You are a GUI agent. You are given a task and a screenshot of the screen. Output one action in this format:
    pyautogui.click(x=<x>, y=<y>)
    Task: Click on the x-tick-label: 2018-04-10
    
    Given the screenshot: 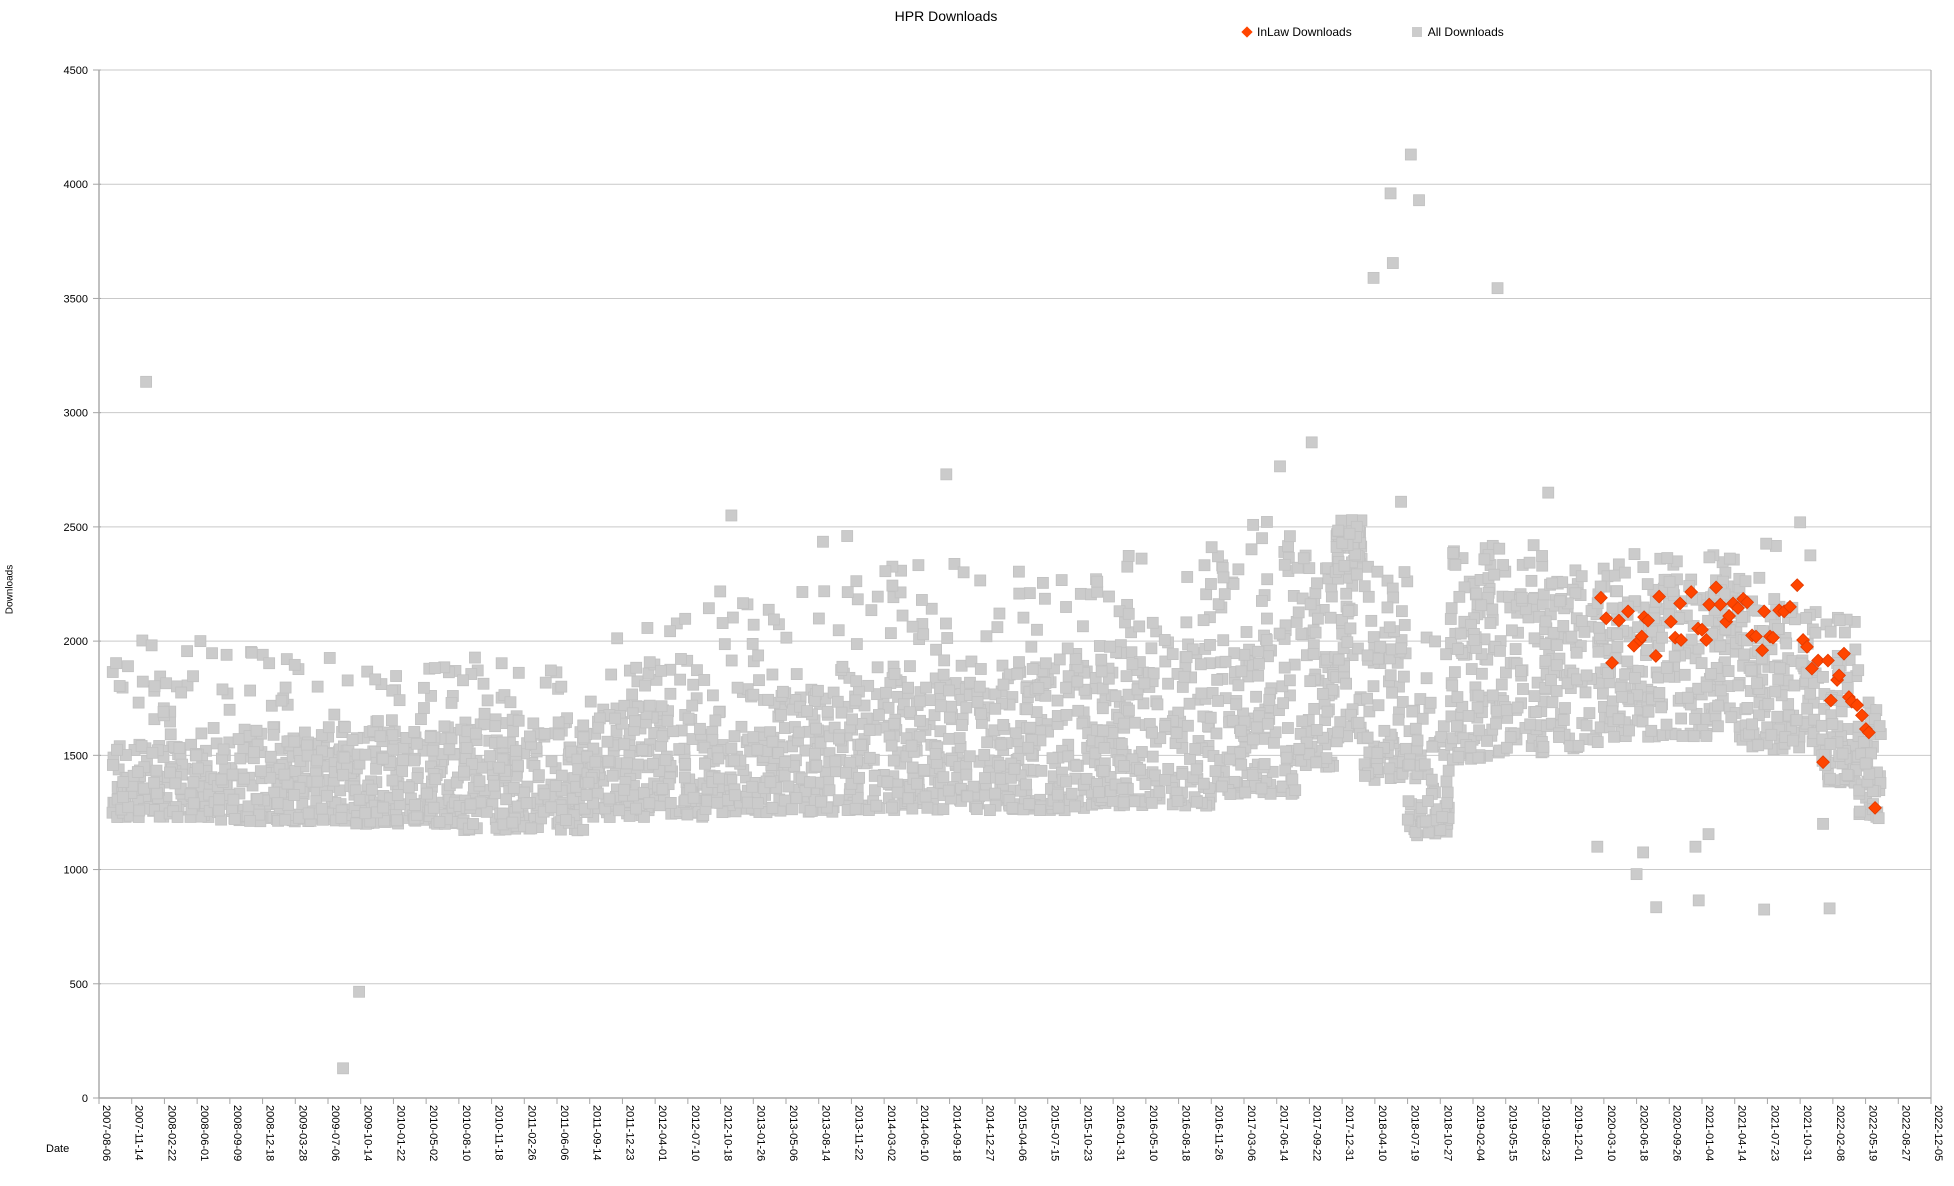 What is the action you would take?
    pyautogui.click(x=1382, y=1133)
    